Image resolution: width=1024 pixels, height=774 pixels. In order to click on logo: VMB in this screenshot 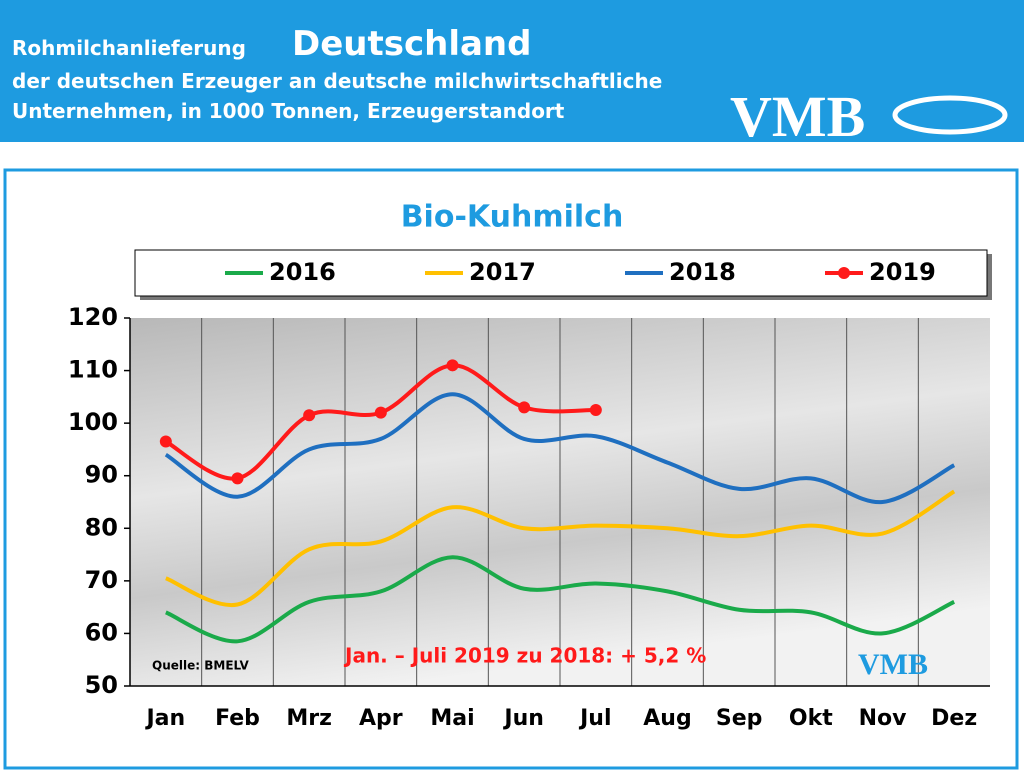, I will do `click(797, 116)`.